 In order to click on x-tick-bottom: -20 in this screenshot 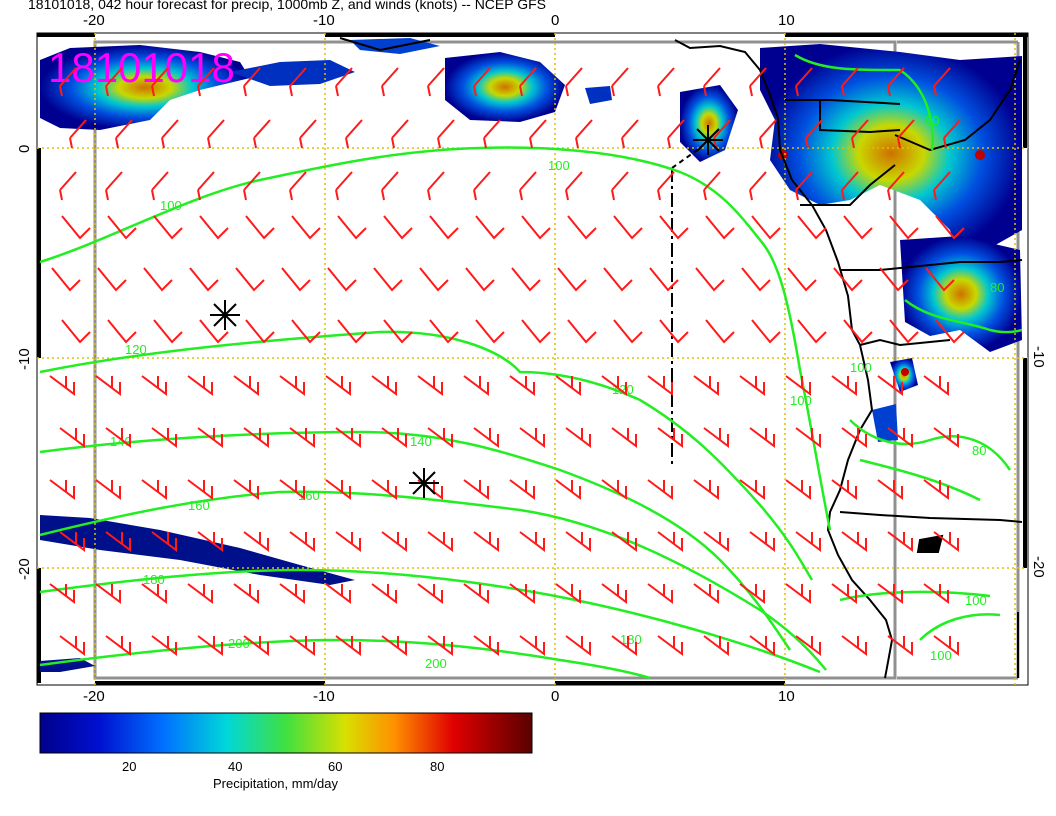, I will do `click(94, 696)`.